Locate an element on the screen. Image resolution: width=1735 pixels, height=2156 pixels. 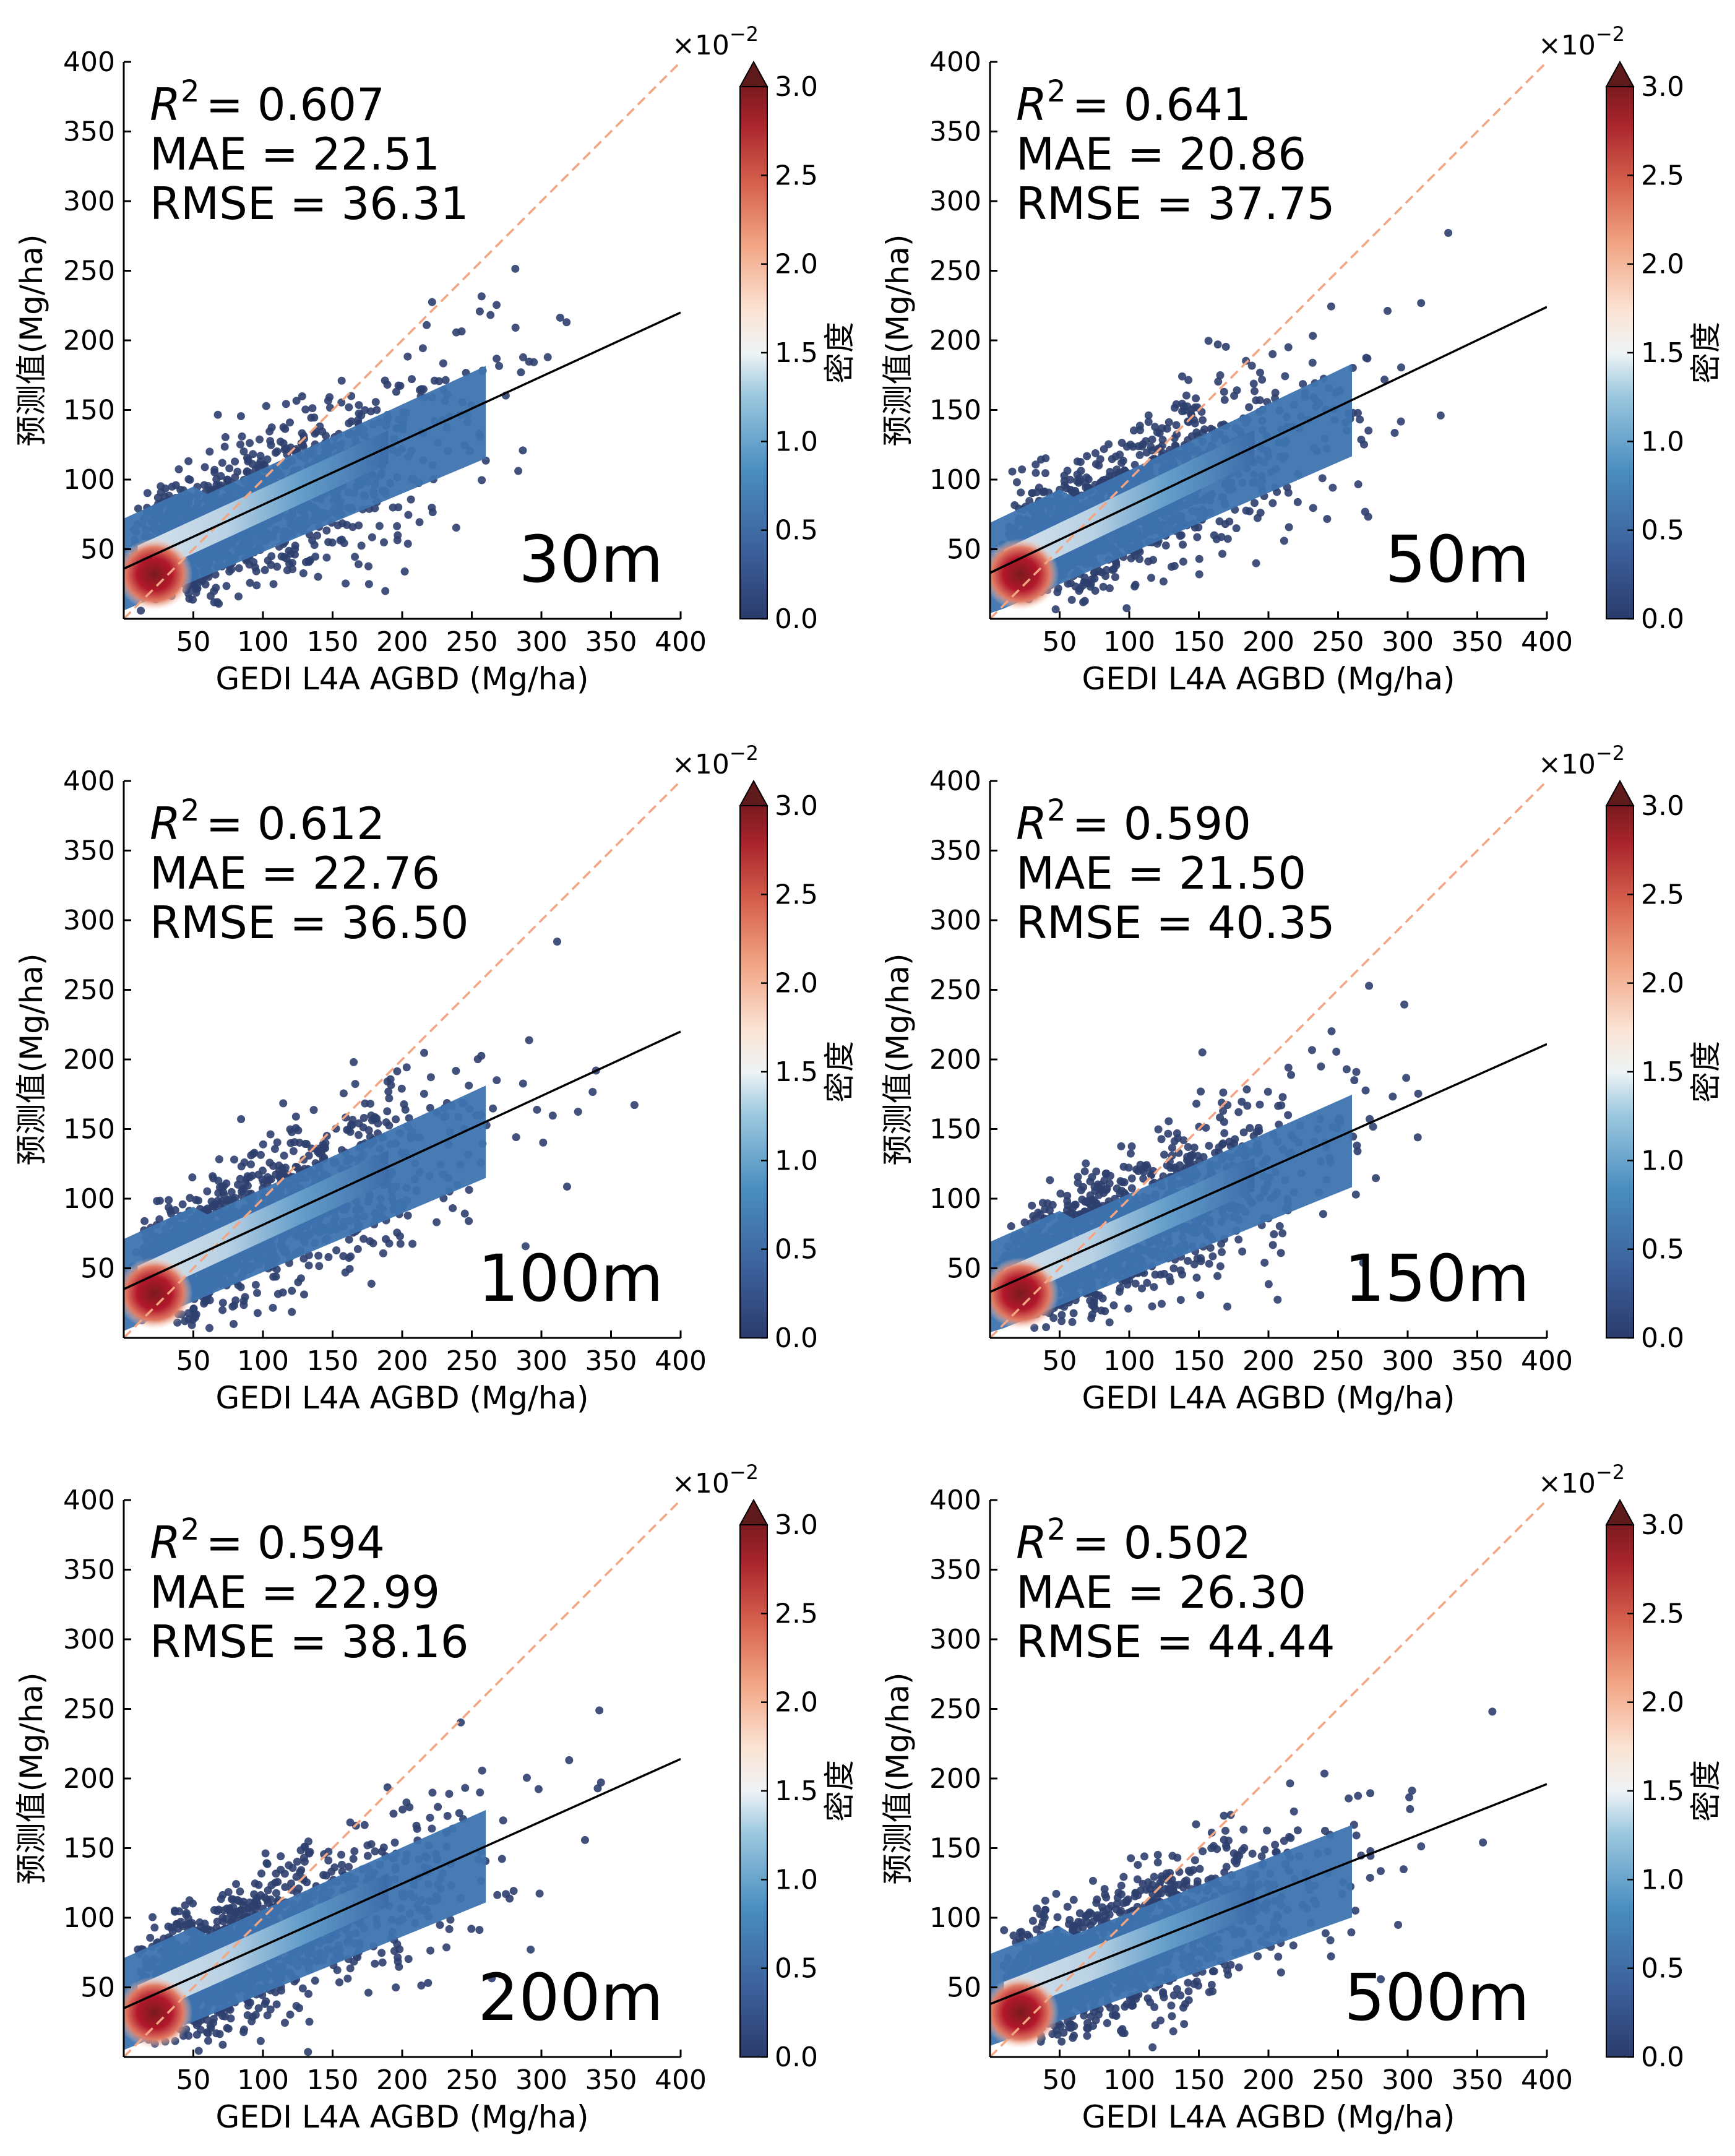
colorbar-extend-arrow is located at coordinates (753, 792).